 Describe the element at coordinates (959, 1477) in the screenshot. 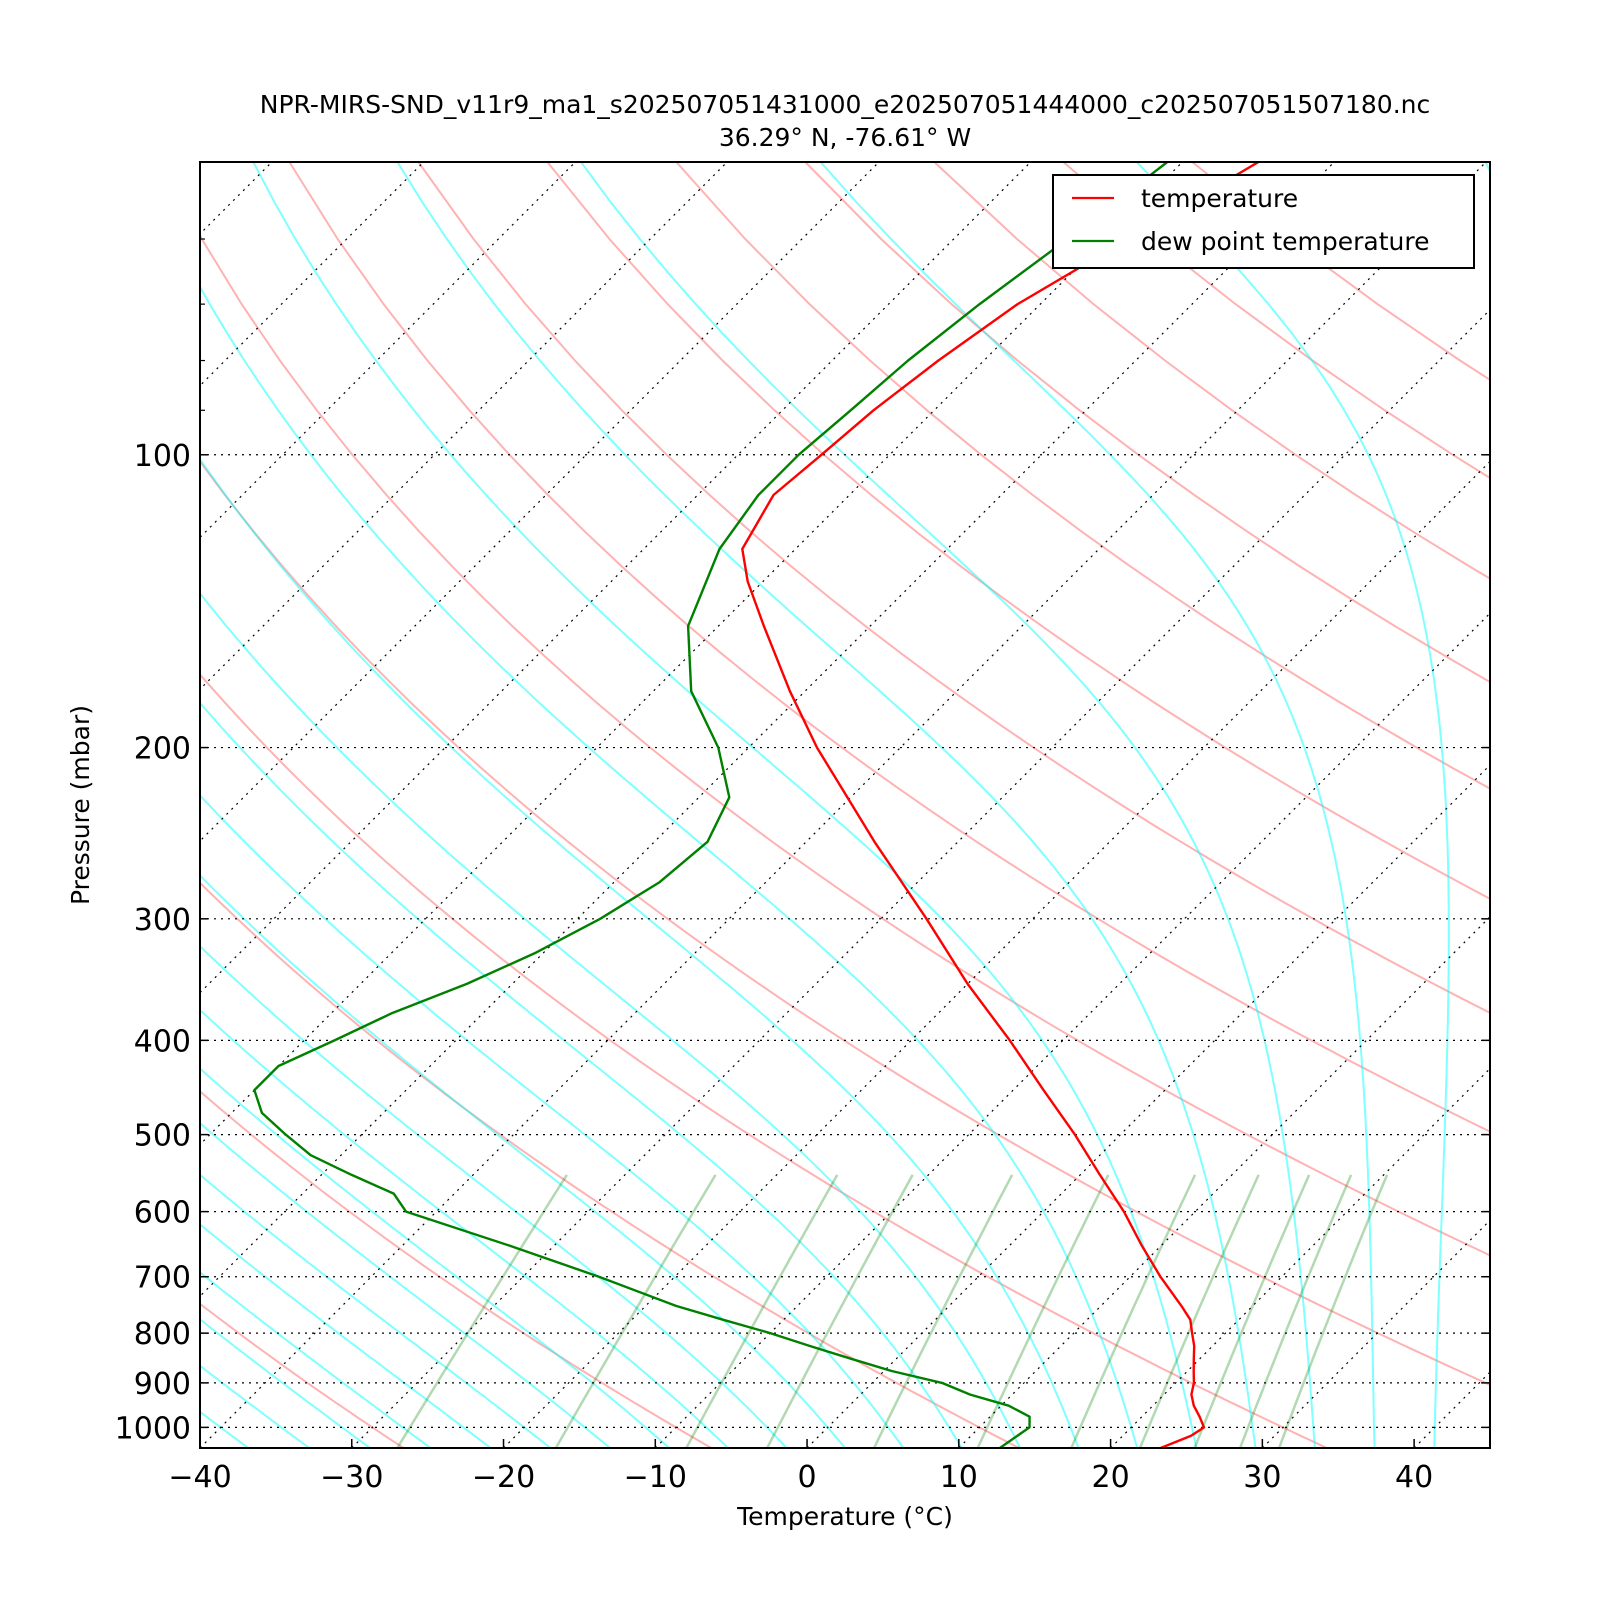

I see `x-tick-label: 10` at that location.